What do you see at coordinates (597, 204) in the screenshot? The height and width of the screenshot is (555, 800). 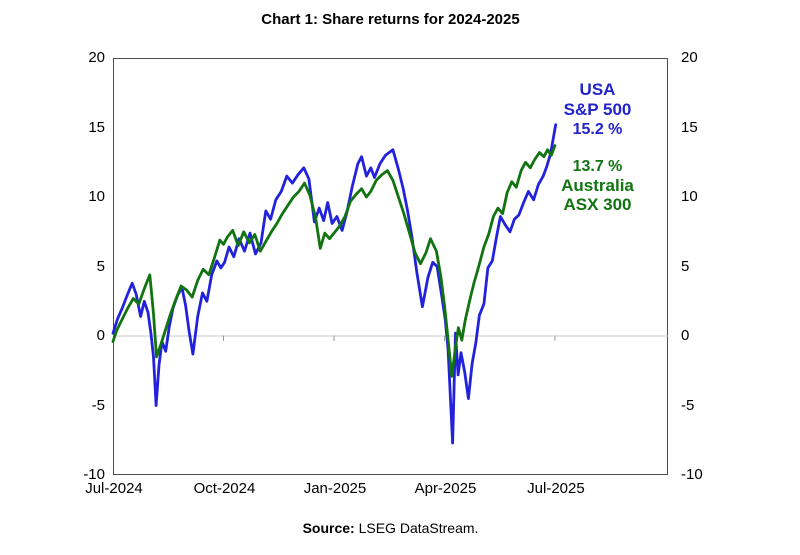 I see `legend-australia-name-line2: ASX 300` at bounding box center [597, 204].